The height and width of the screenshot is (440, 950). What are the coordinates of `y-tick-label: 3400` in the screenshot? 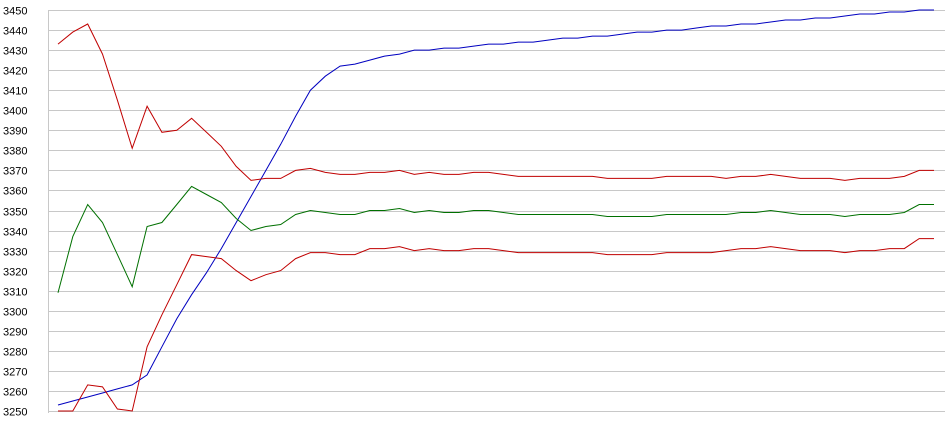 It's located at (15, 112).